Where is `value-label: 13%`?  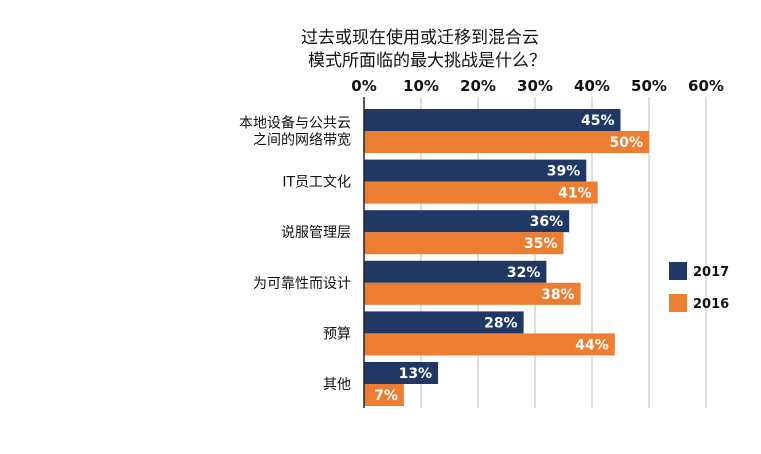
value-label: 13% is located at coordinates (416, 374).